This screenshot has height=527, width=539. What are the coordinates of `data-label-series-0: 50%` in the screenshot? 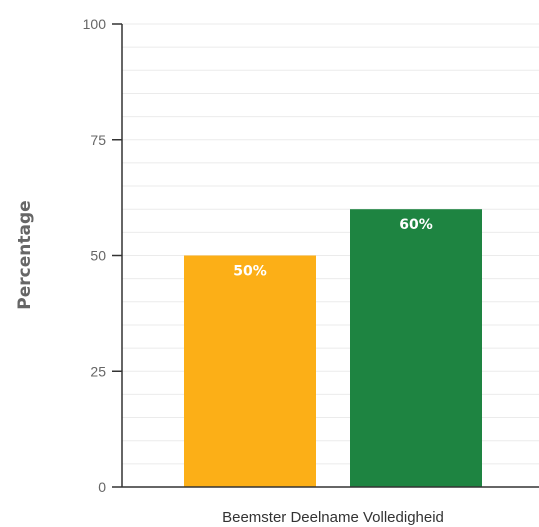 It's located at (250, 272).